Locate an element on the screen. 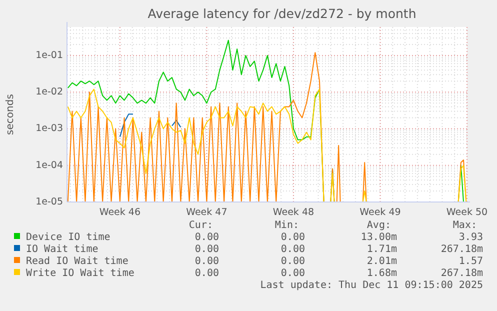  x-tick-label: Week 49 is located at coordinates (380, 212).